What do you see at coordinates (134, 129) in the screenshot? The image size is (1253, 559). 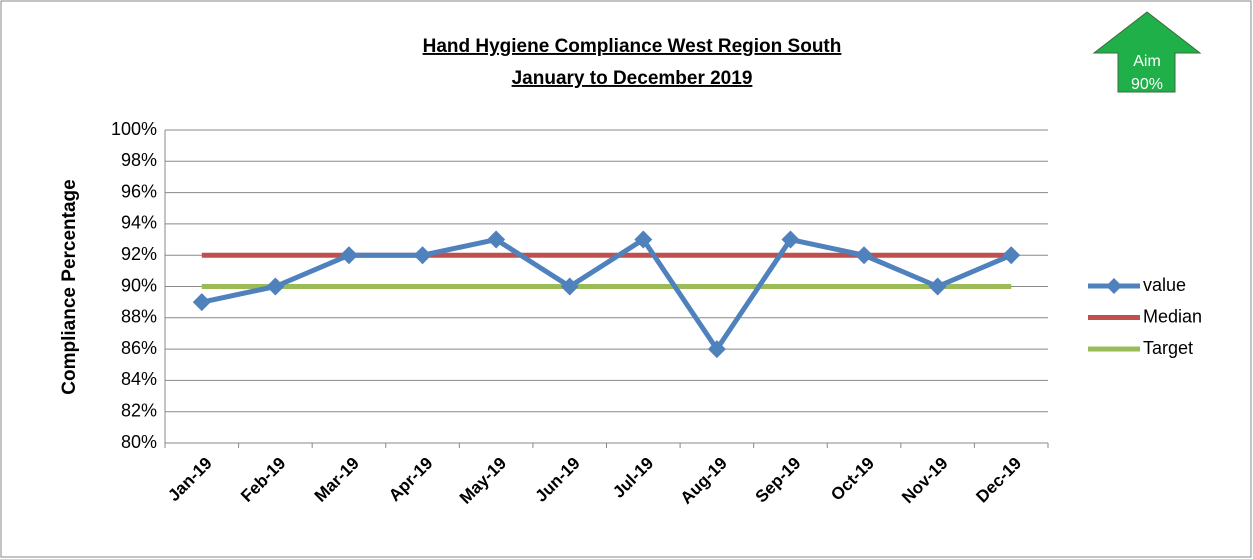 I see `y-tick-label: 100%` at bounding box center [134, 129].